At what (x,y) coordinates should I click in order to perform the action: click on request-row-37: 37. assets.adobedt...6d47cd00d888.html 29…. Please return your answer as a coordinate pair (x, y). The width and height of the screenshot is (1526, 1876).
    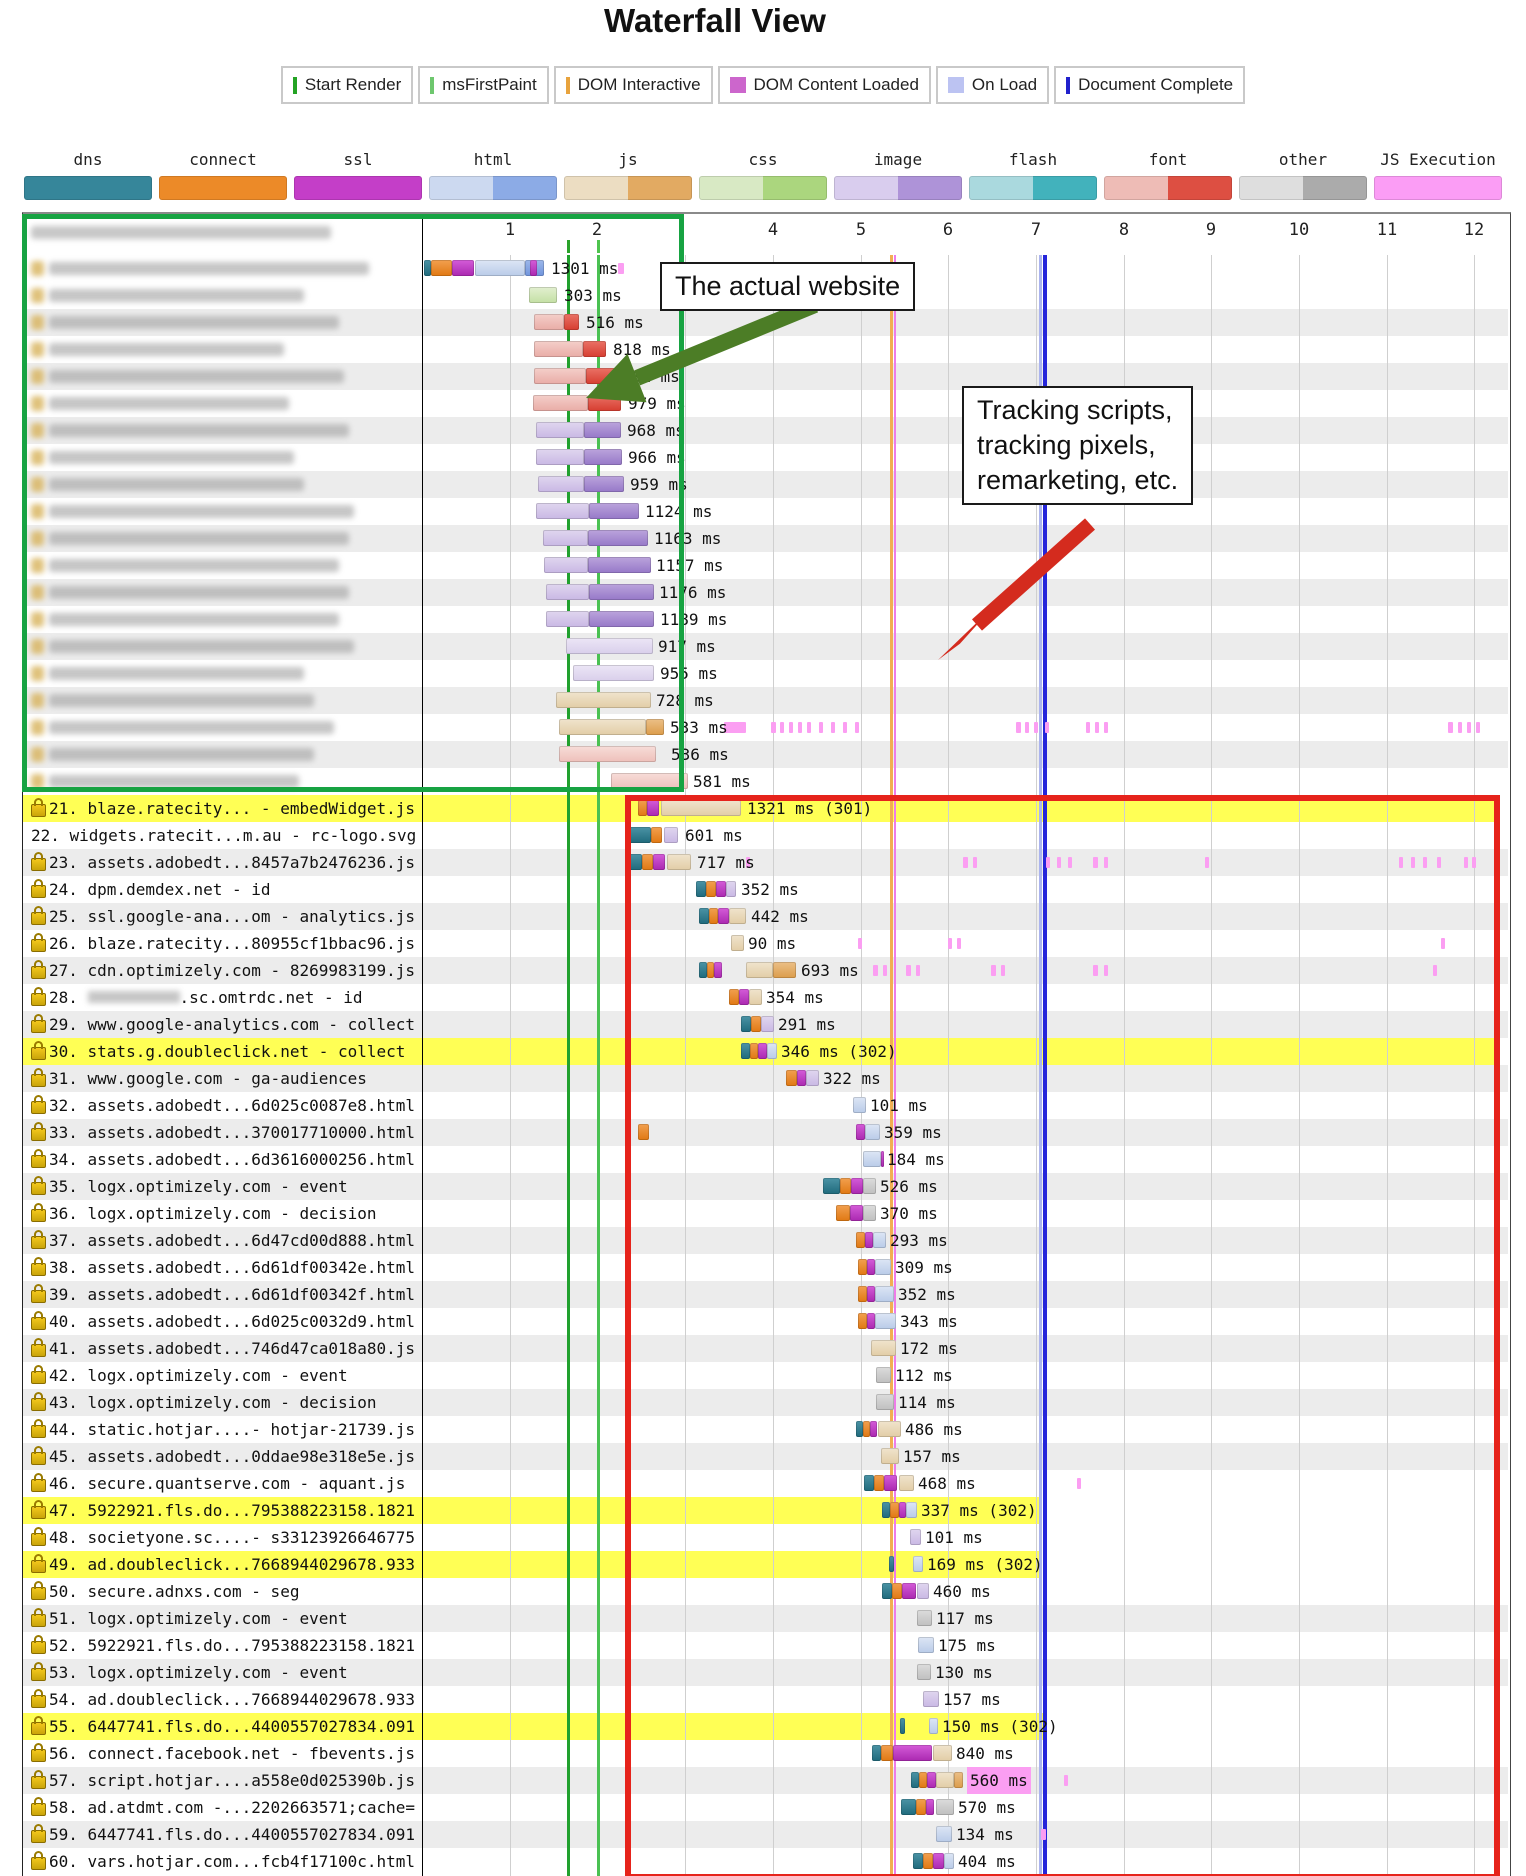
    Looking at the image, I should click on (765, 1240).